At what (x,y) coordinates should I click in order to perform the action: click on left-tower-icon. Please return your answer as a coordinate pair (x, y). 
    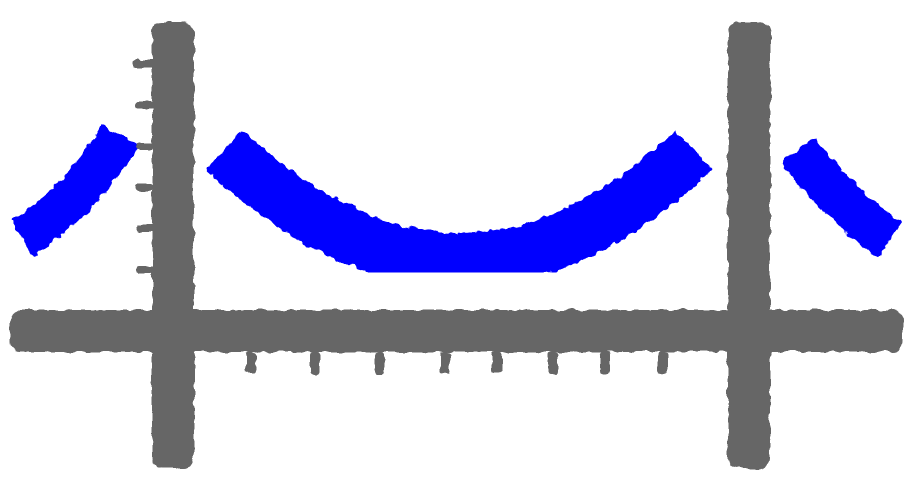
    Looking at the image, I should click on (173, 245).